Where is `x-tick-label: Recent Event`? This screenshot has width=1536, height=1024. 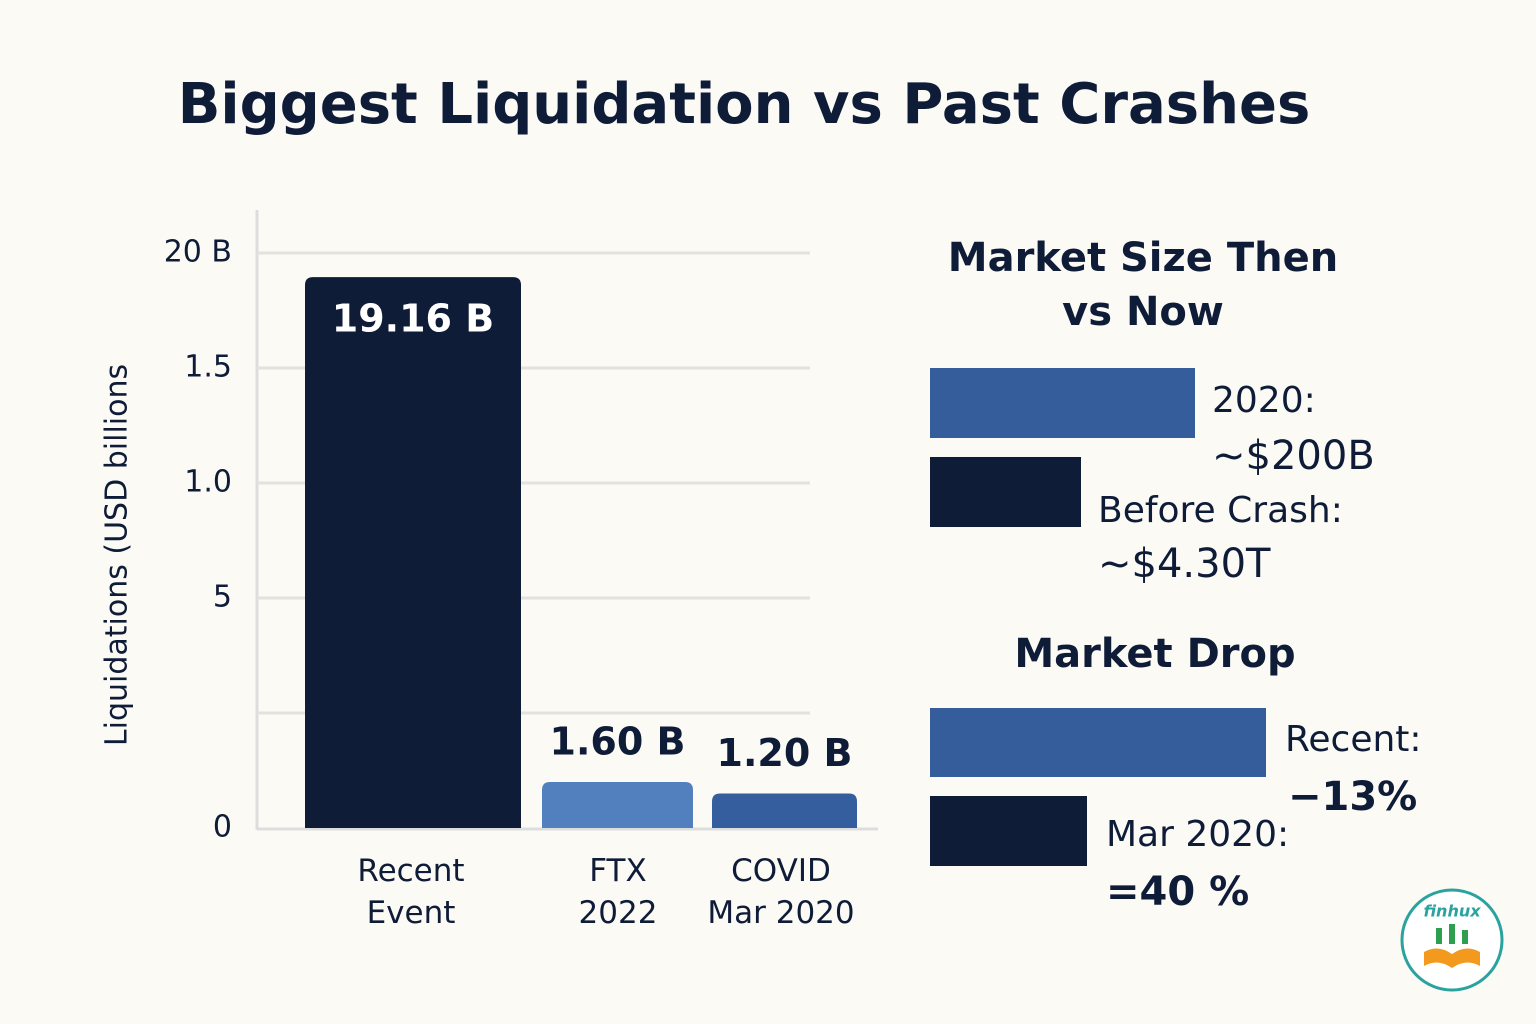 x-tick-label: Recent Event is located at coordinates (411, 892).